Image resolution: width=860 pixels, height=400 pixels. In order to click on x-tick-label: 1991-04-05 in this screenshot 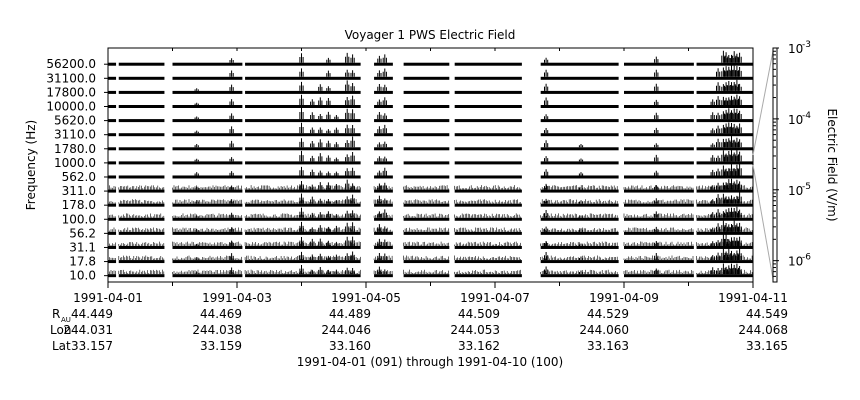, I will do `click(366, 298)`.